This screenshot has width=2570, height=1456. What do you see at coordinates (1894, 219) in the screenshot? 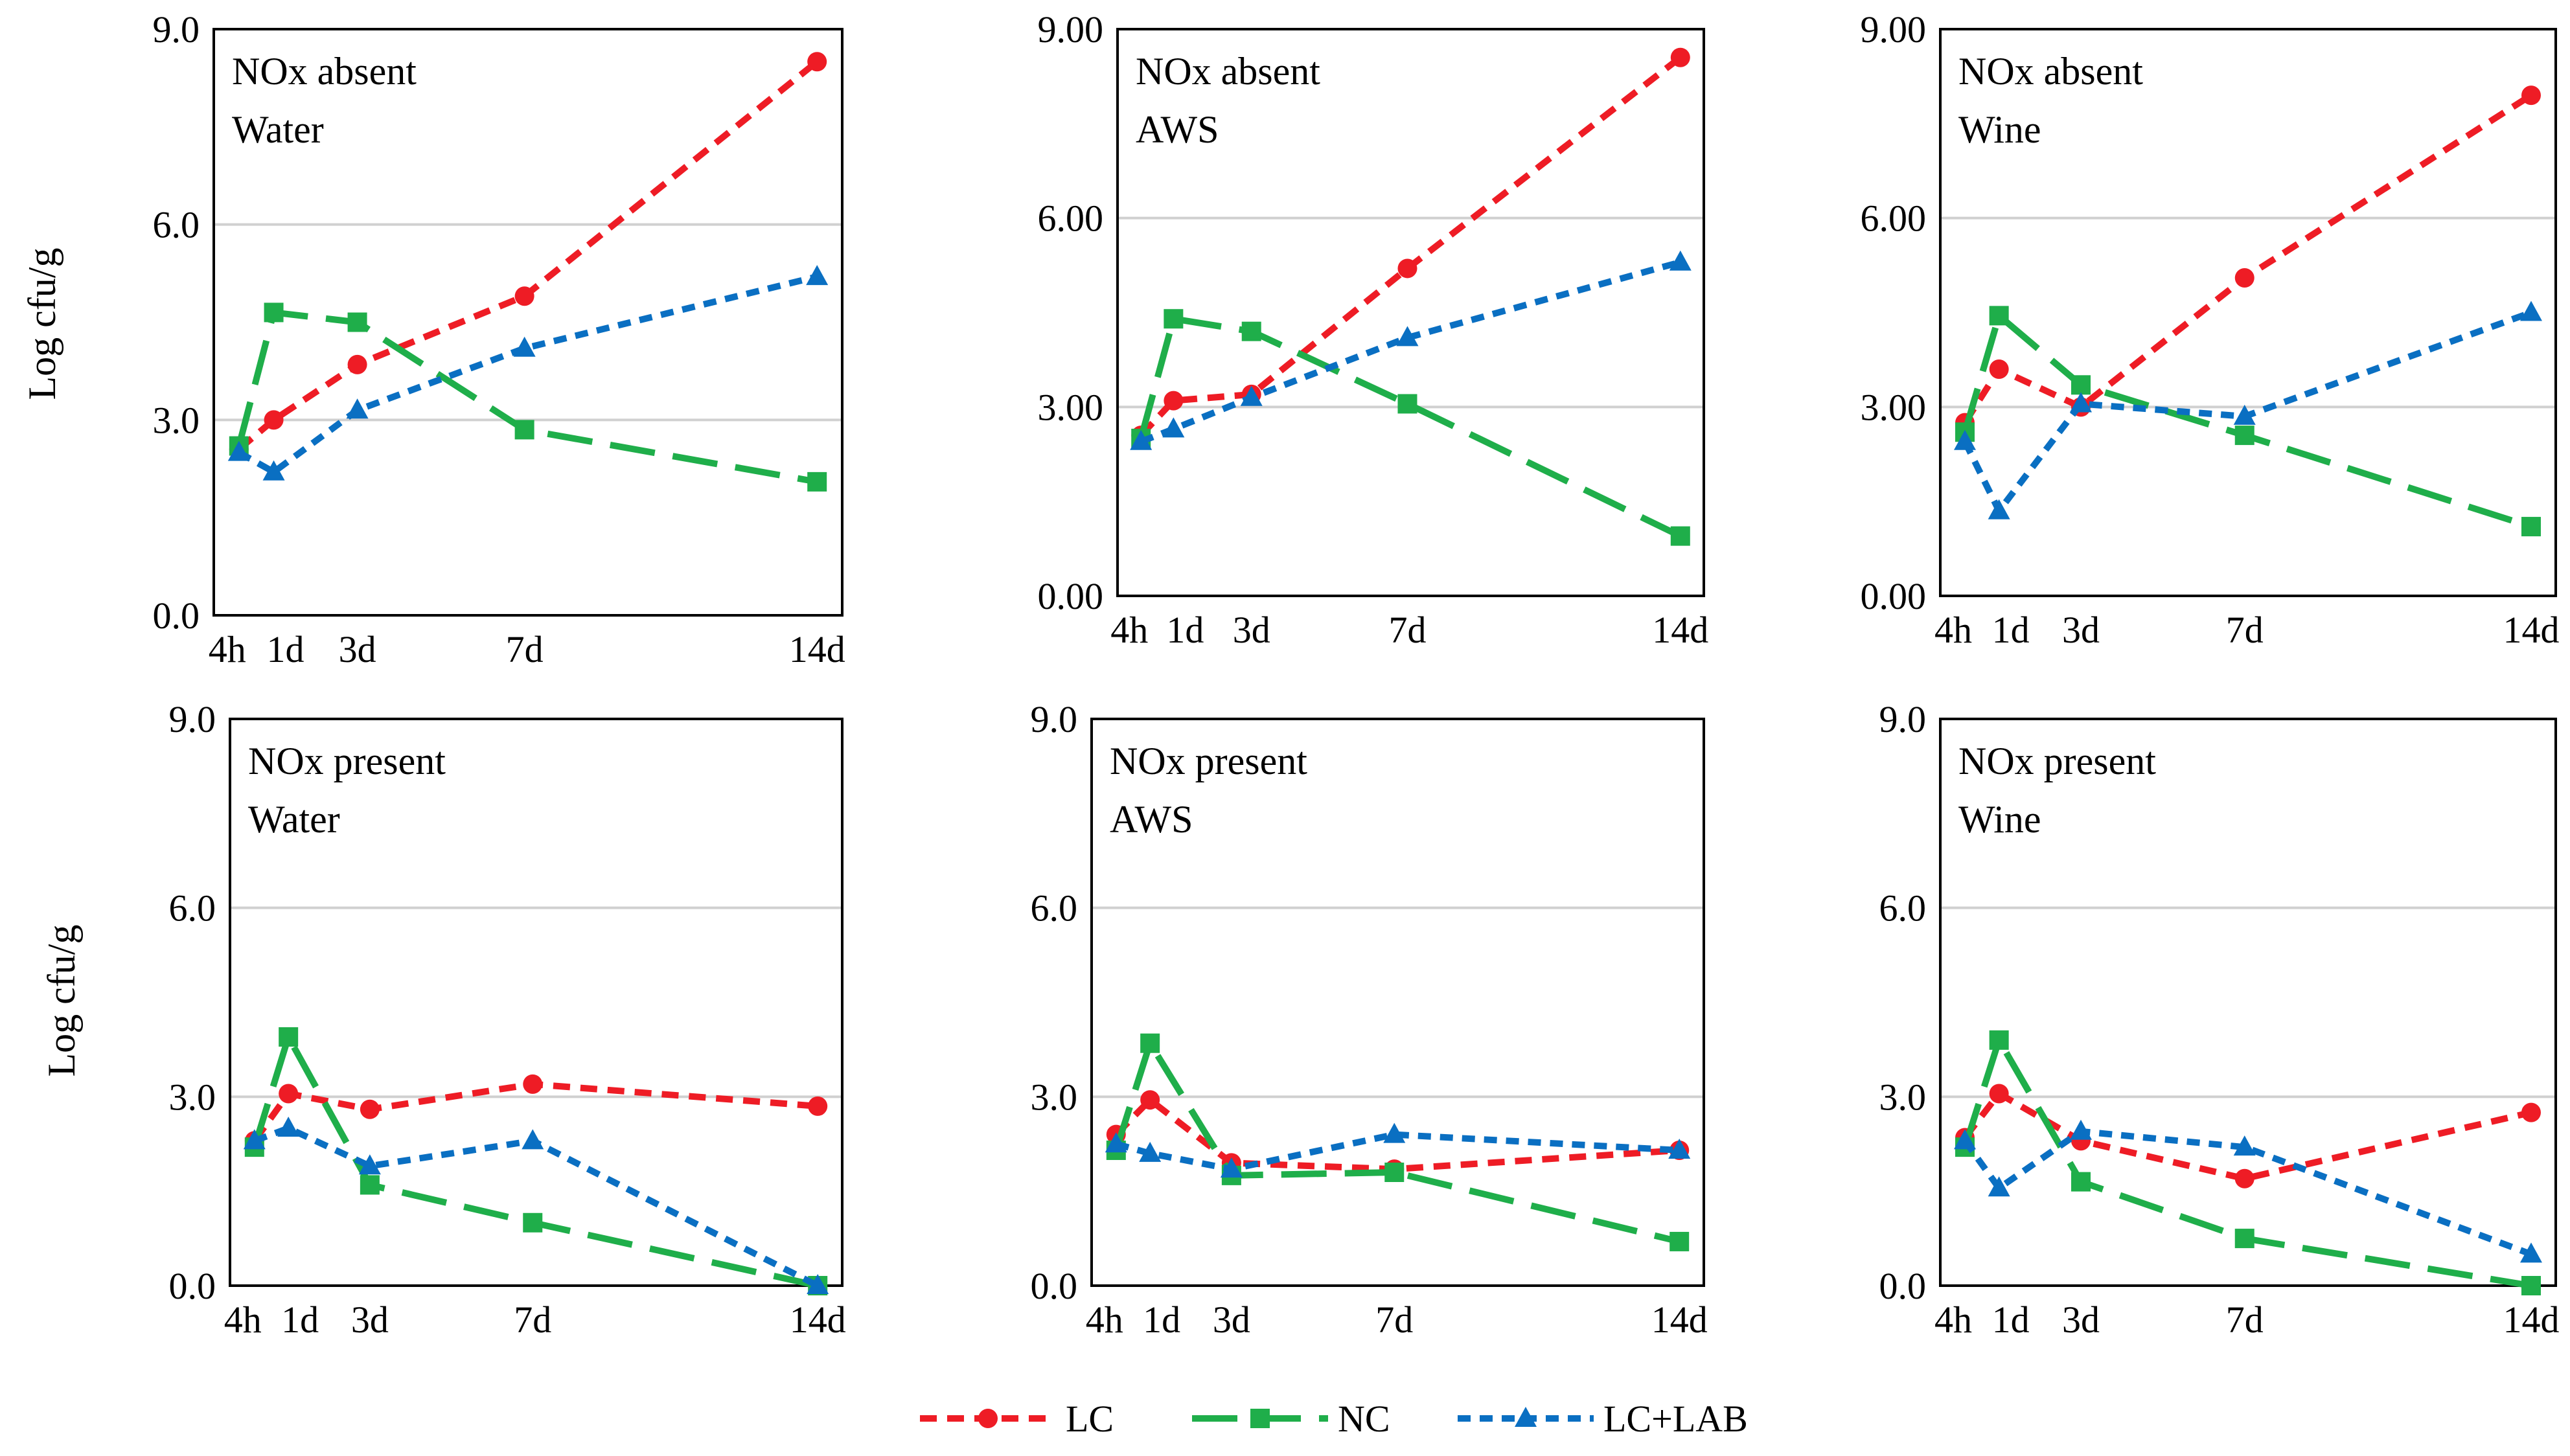
I see `y-tick-label: 6.00` at bounding box center [1894, 219].